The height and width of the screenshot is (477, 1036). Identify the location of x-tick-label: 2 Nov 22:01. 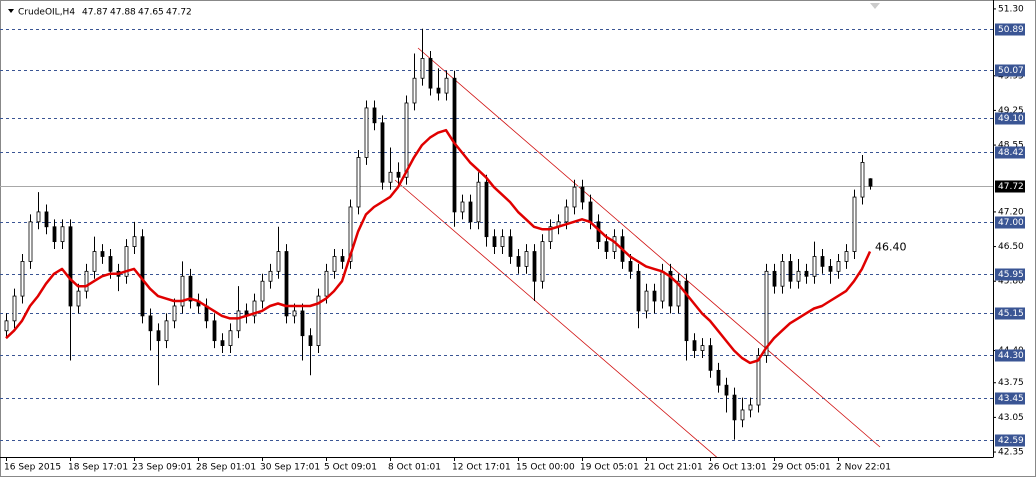
(863, 468).